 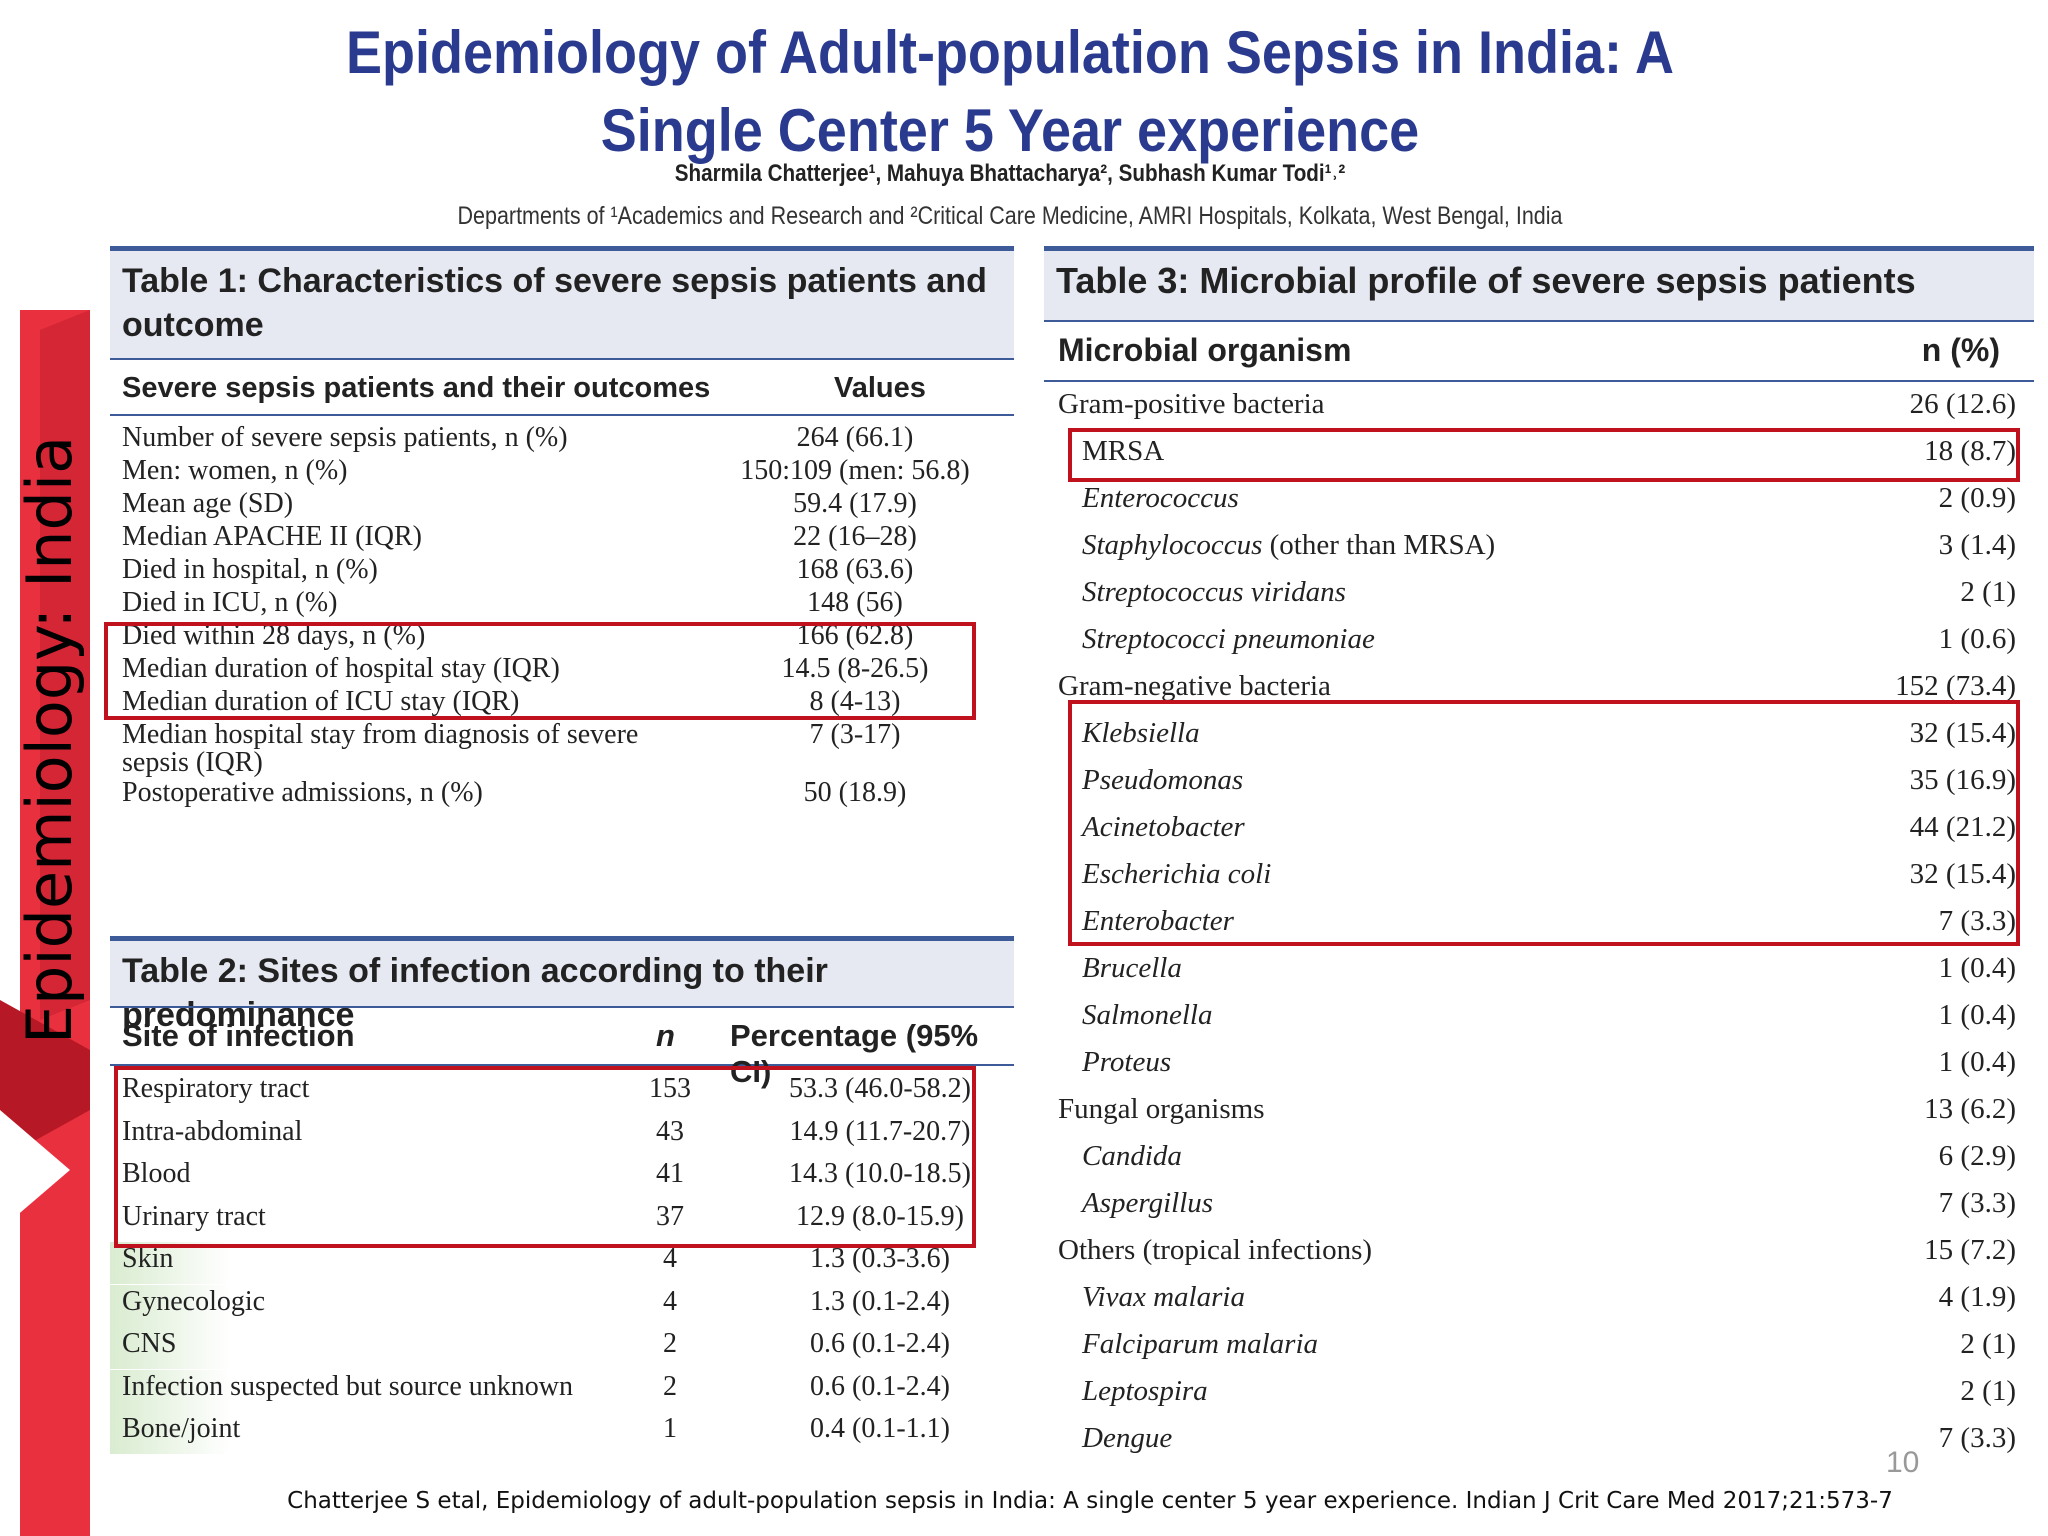 I want to click on organism-name: Dengue, so click(x=1127, y=1438).